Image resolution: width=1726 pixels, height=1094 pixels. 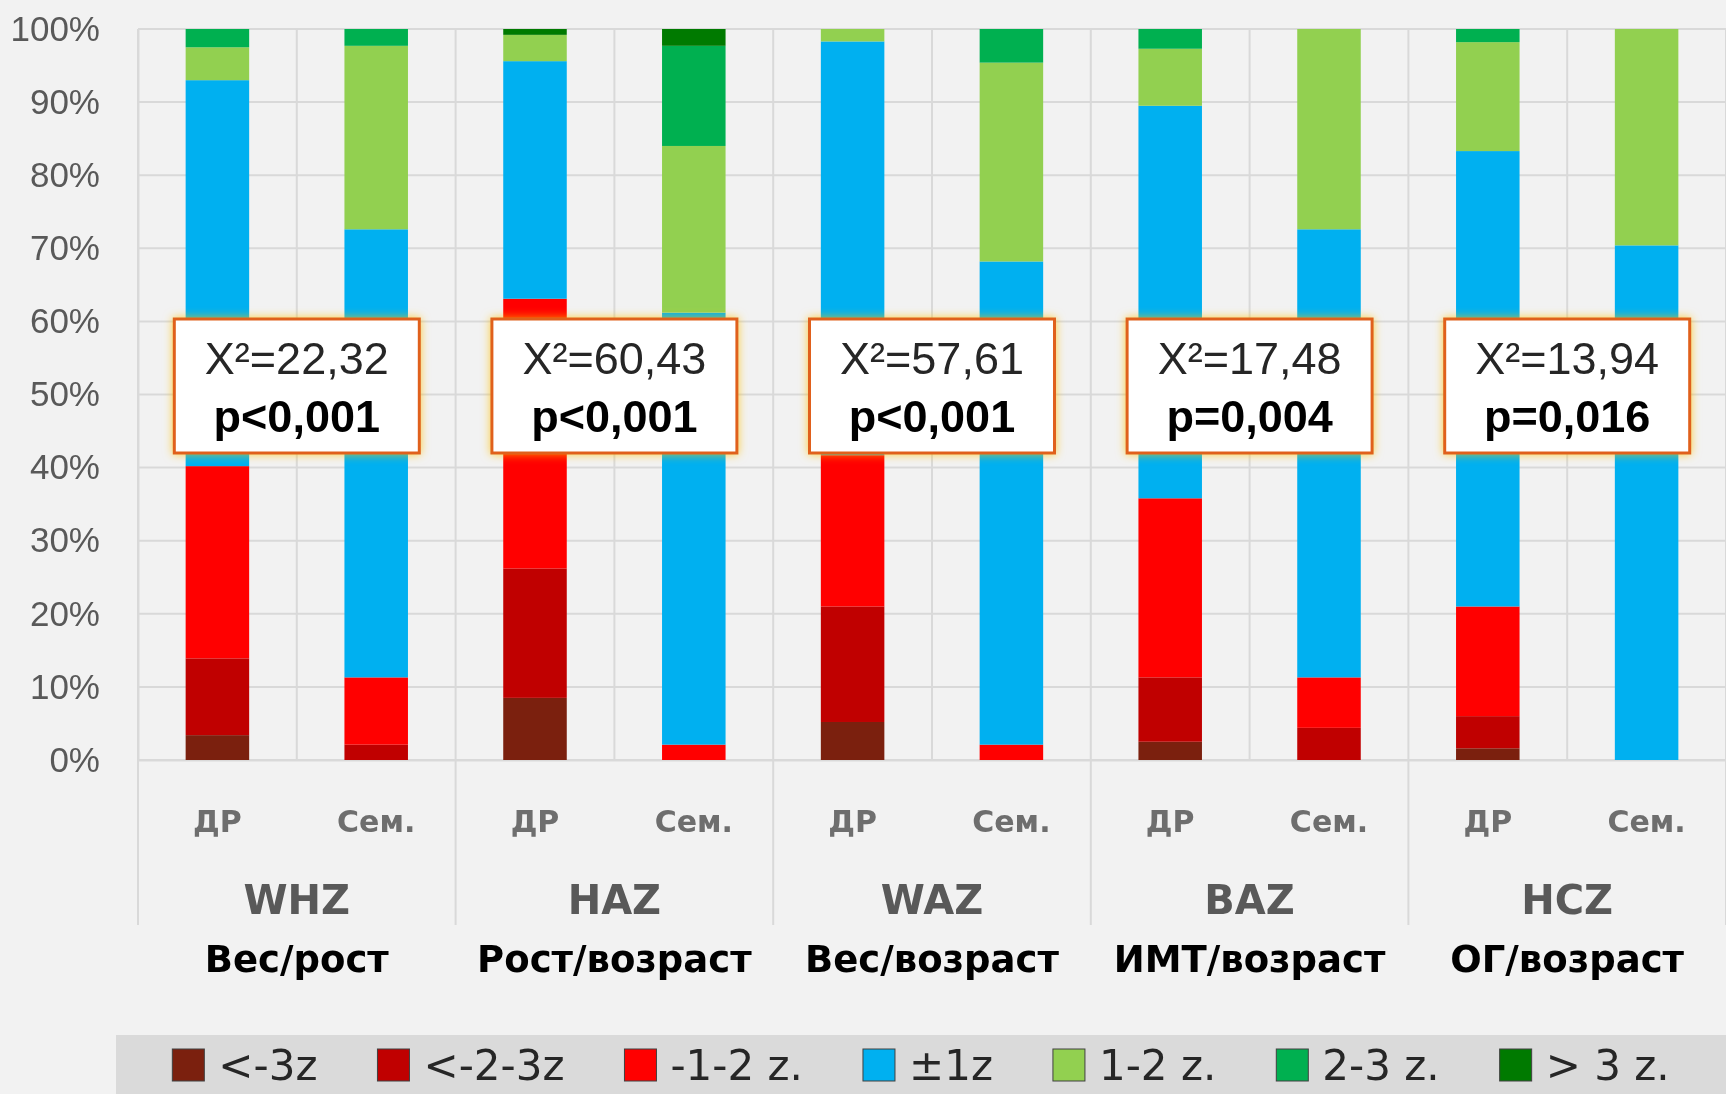 I want to click on y-tick-label: 40%, so click(x=64, y=467).